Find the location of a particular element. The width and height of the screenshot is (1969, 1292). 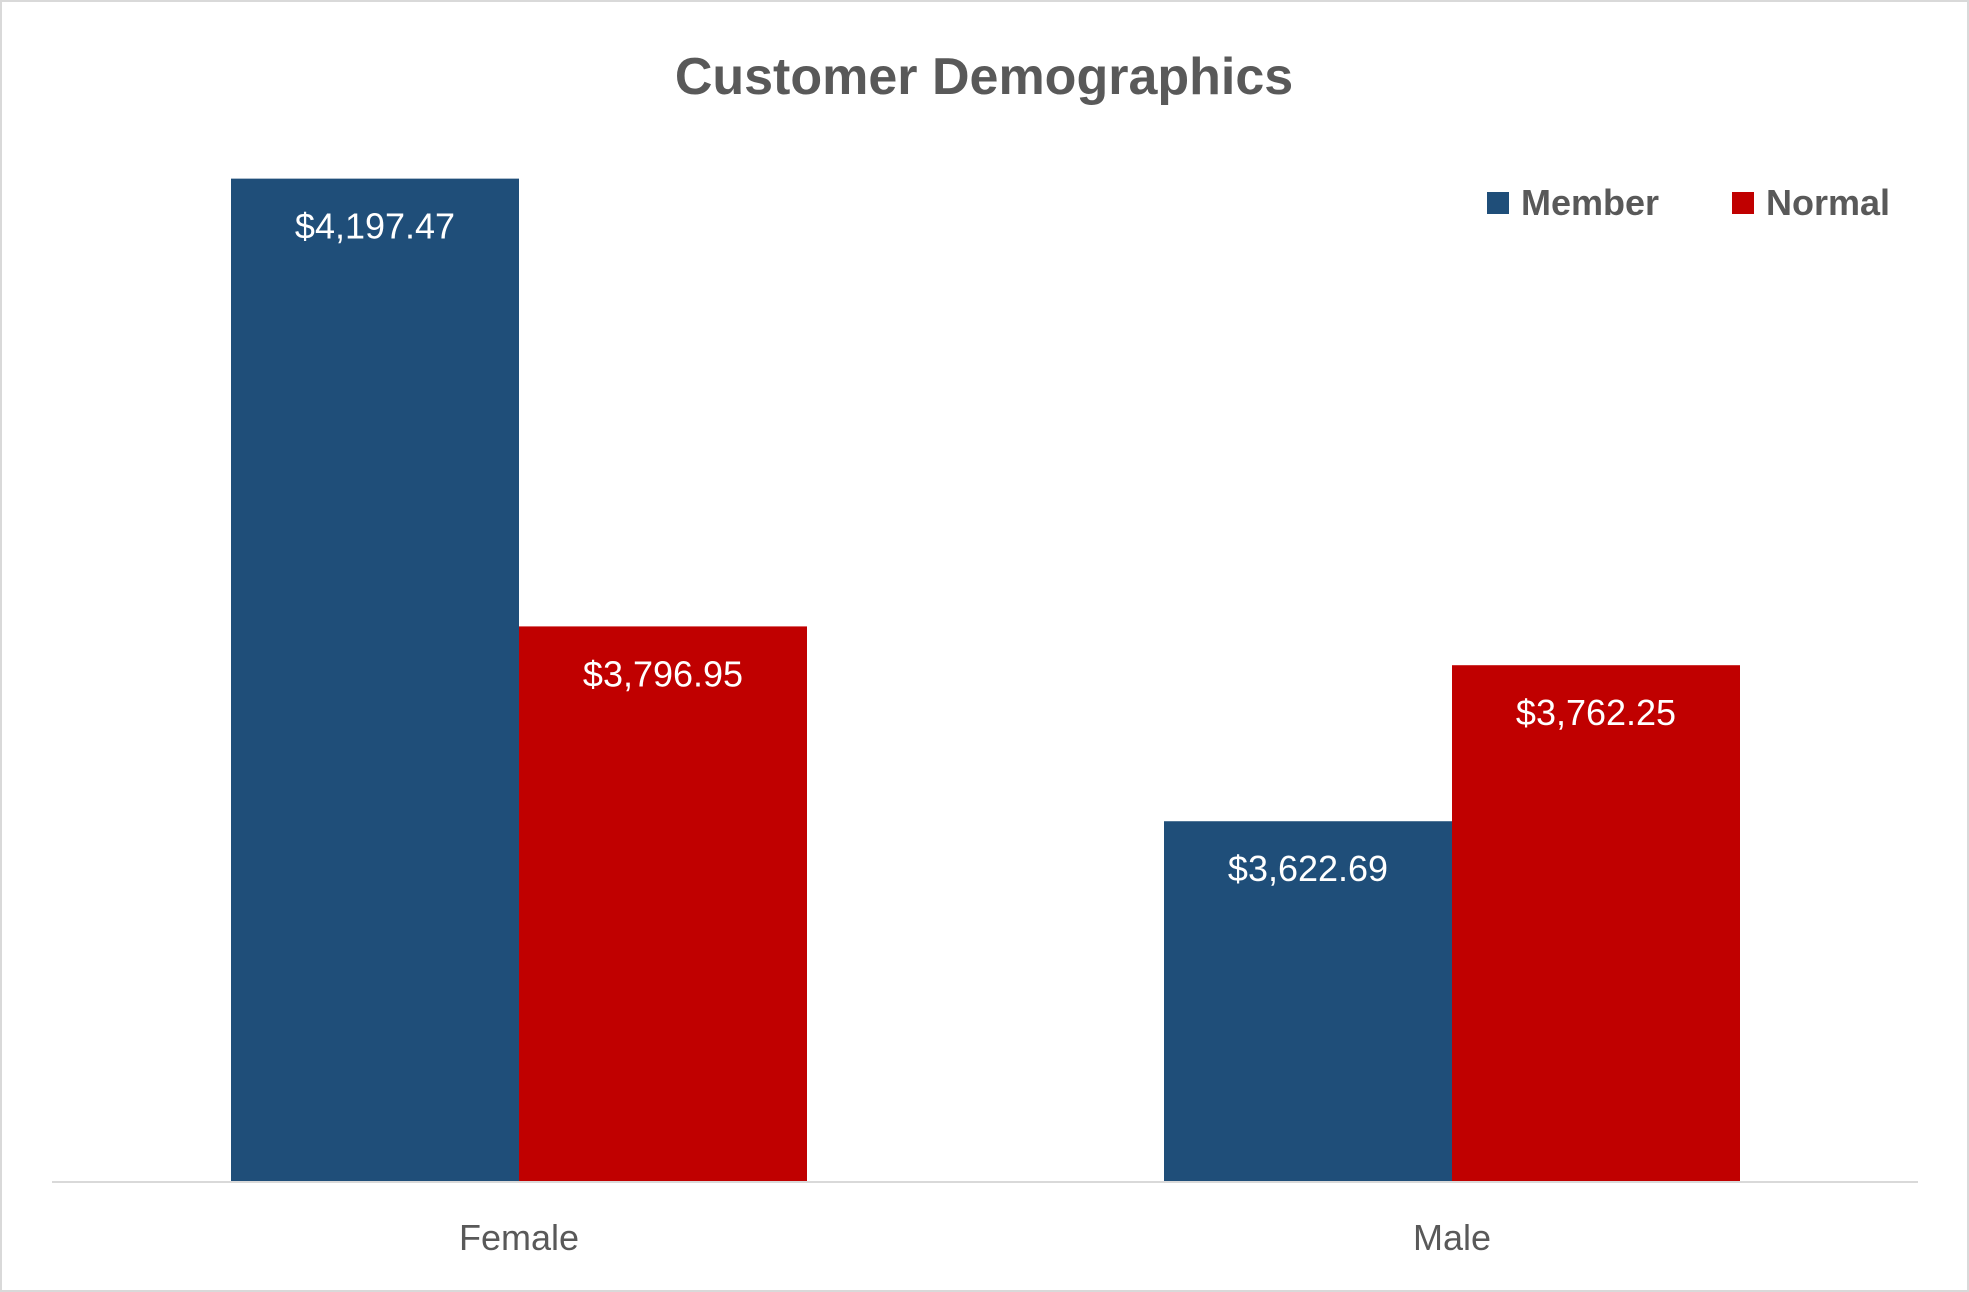

legend-swatch-member is located at coordinates (1498, 203).